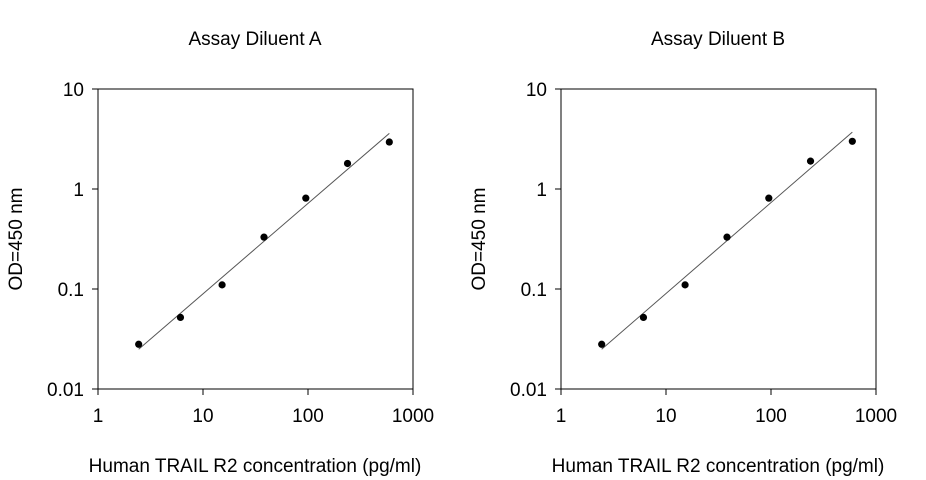 The height and width of the screenshot is (480, 926). What do you see at coordinates (718, 39) in the screenshot?
I see `chart-title: Assay Diluent B` at bounding box center [718, 39].